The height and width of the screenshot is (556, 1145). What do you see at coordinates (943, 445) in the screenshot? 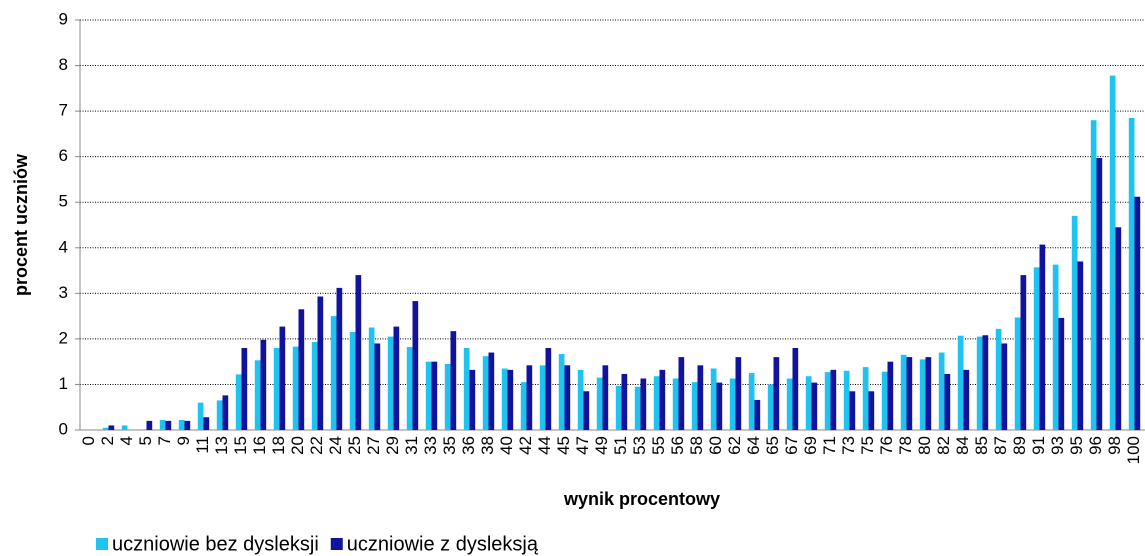
I see `x-tick-label: 82` at bounding box center [943, 445].